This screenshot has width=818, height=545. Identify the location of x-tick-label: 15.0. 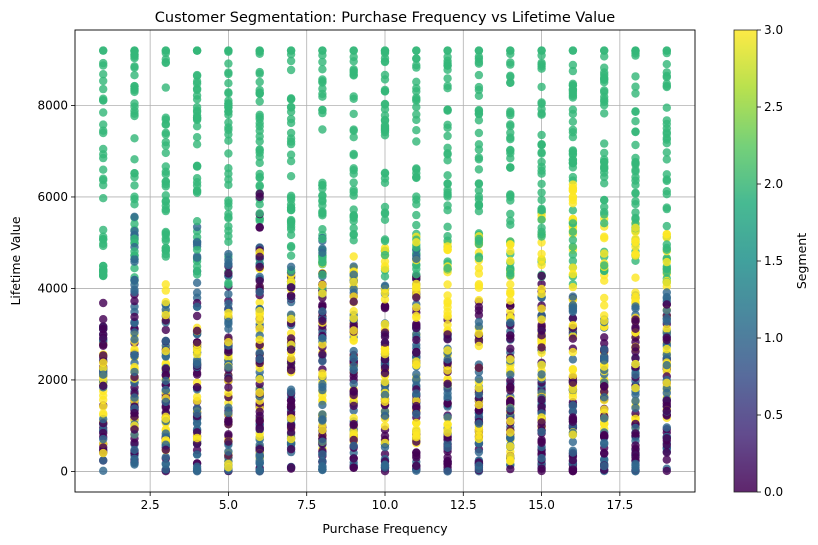
(541, 505).